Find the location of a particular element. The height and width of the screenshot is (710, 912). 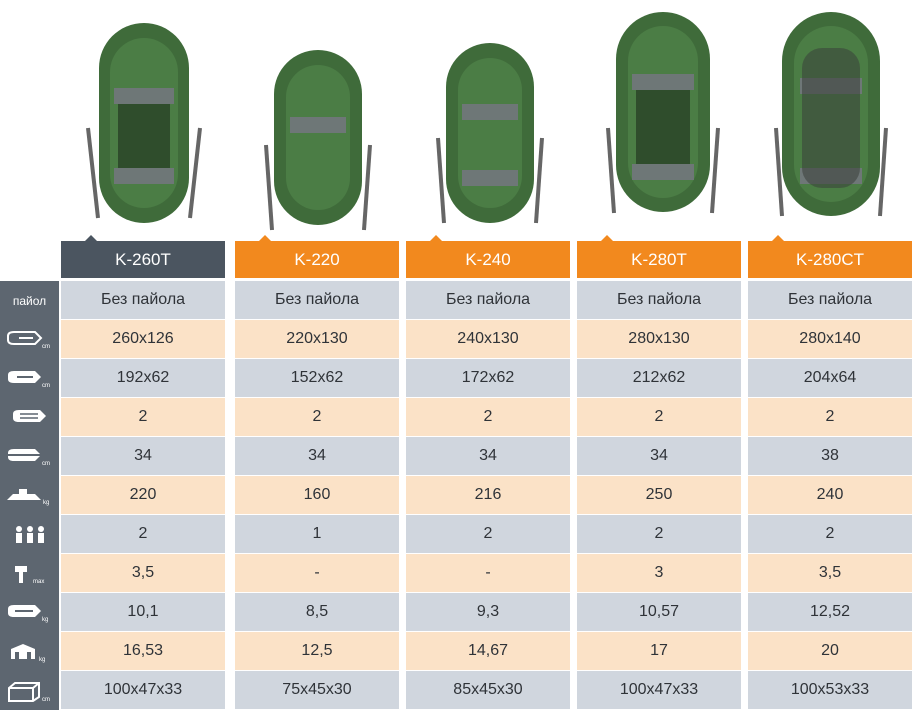

boat-image-k240 is located at coordinates (490, 133).